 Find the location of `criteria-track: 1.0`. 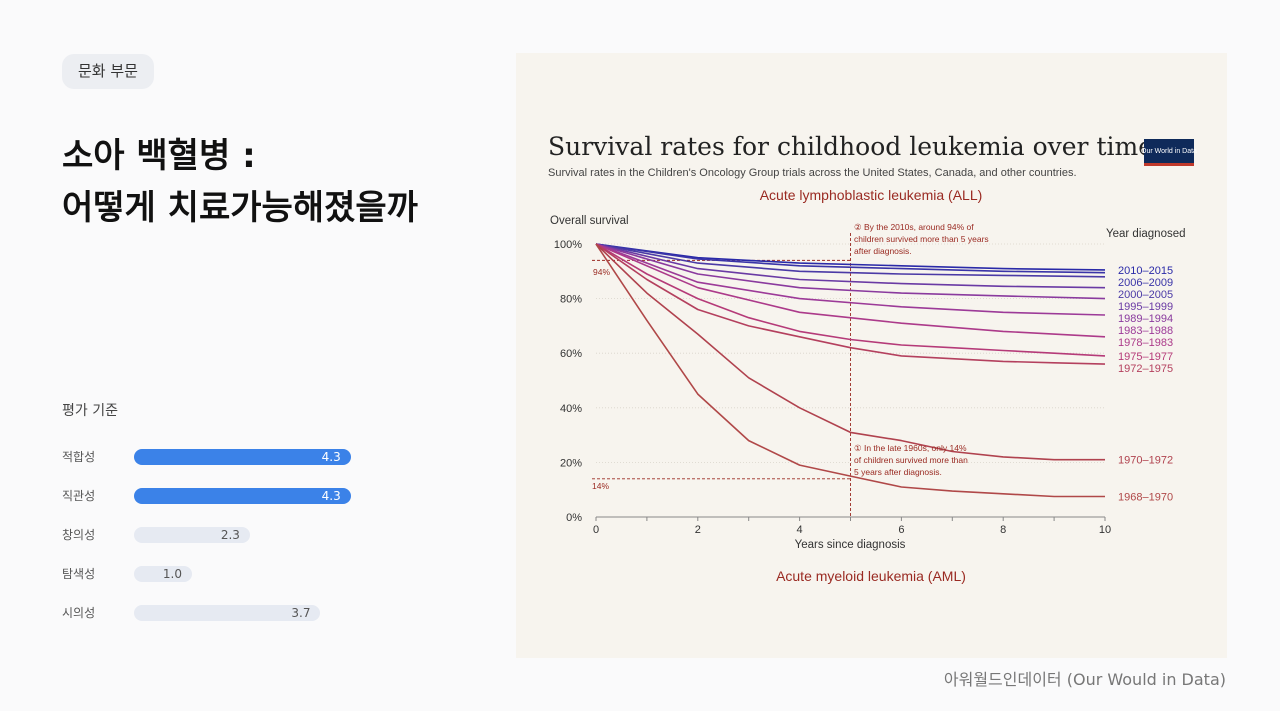

criteria-track: 1.0 is located at coordinates (260, 574).